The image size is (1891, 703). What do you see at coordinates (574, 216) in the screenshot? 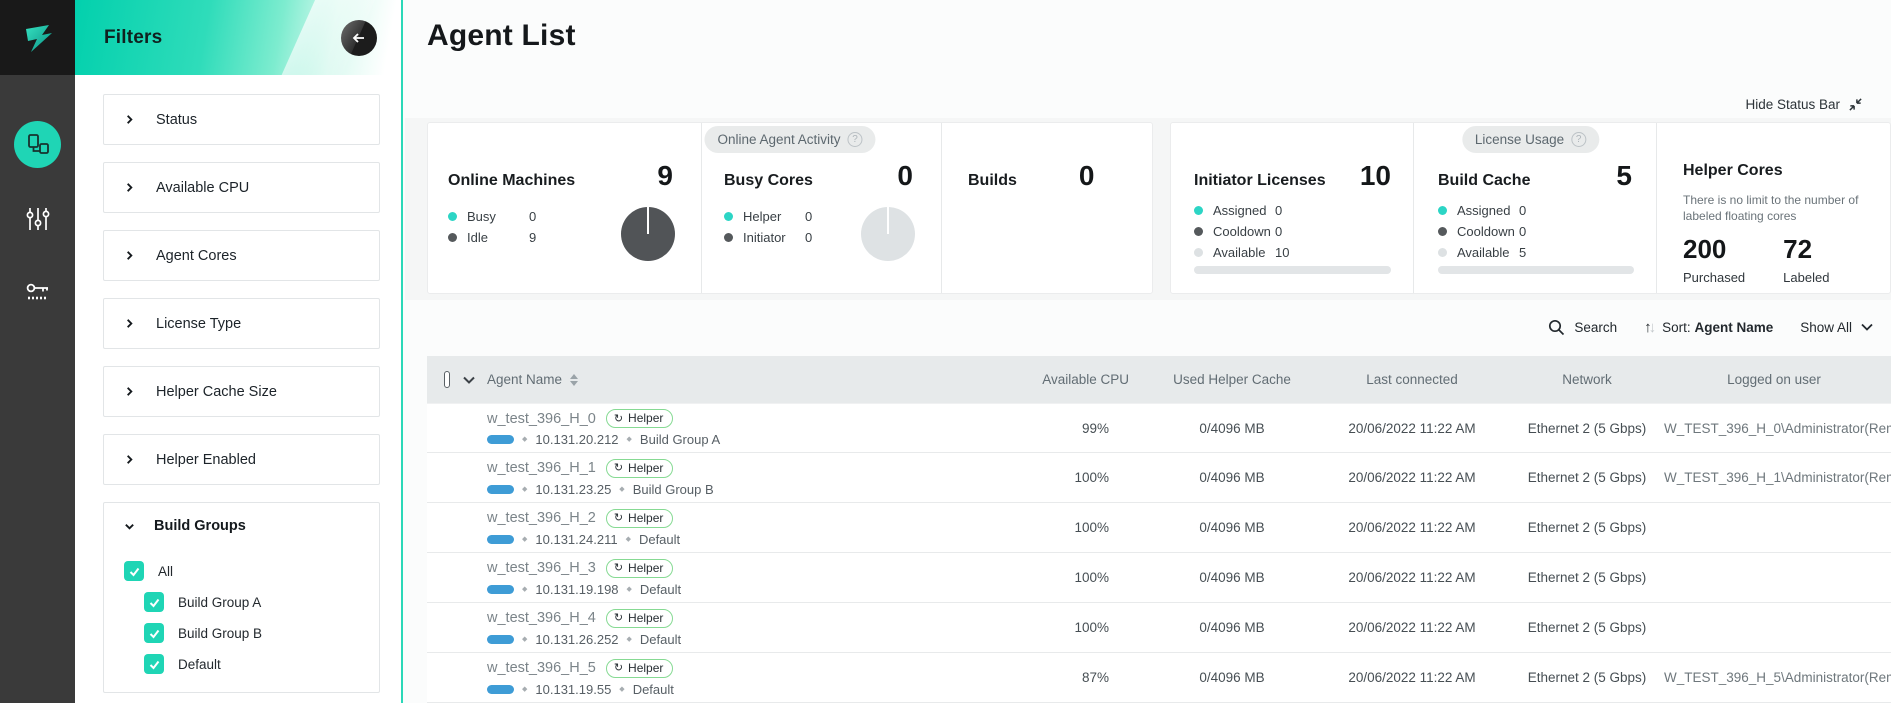
I see `legend-row: Busy 0` at bounding box center [574, 216].